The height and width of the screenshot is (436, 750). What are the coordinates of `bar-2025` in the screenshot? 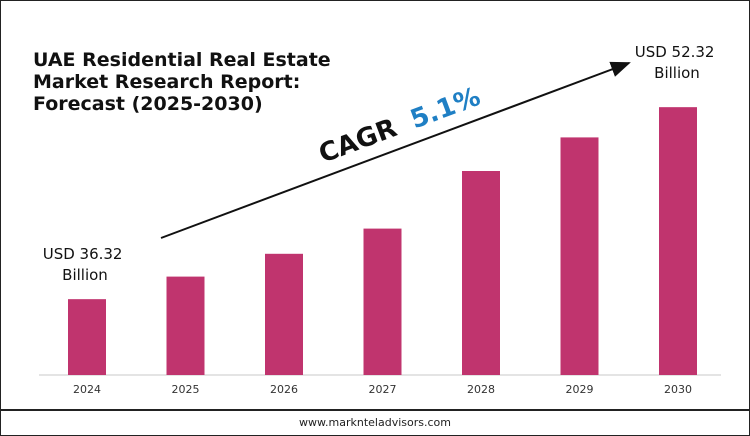 It's located at (185, 325).